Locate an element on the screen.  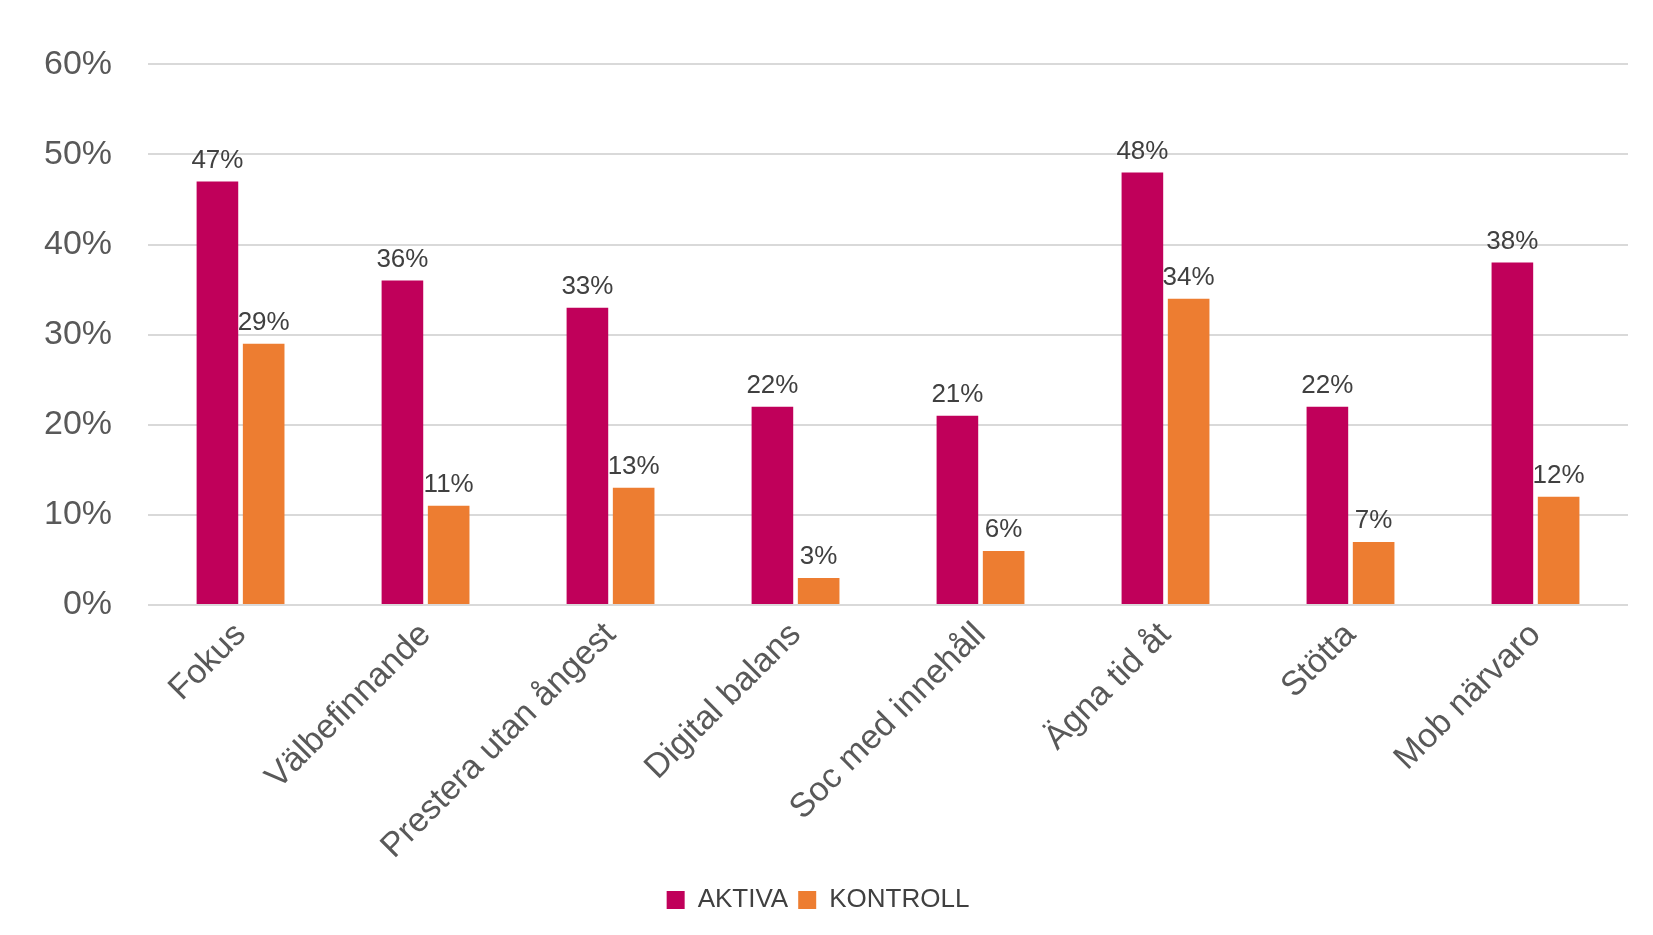
y-tick-label: 40% is located at coordinates (78, 241).